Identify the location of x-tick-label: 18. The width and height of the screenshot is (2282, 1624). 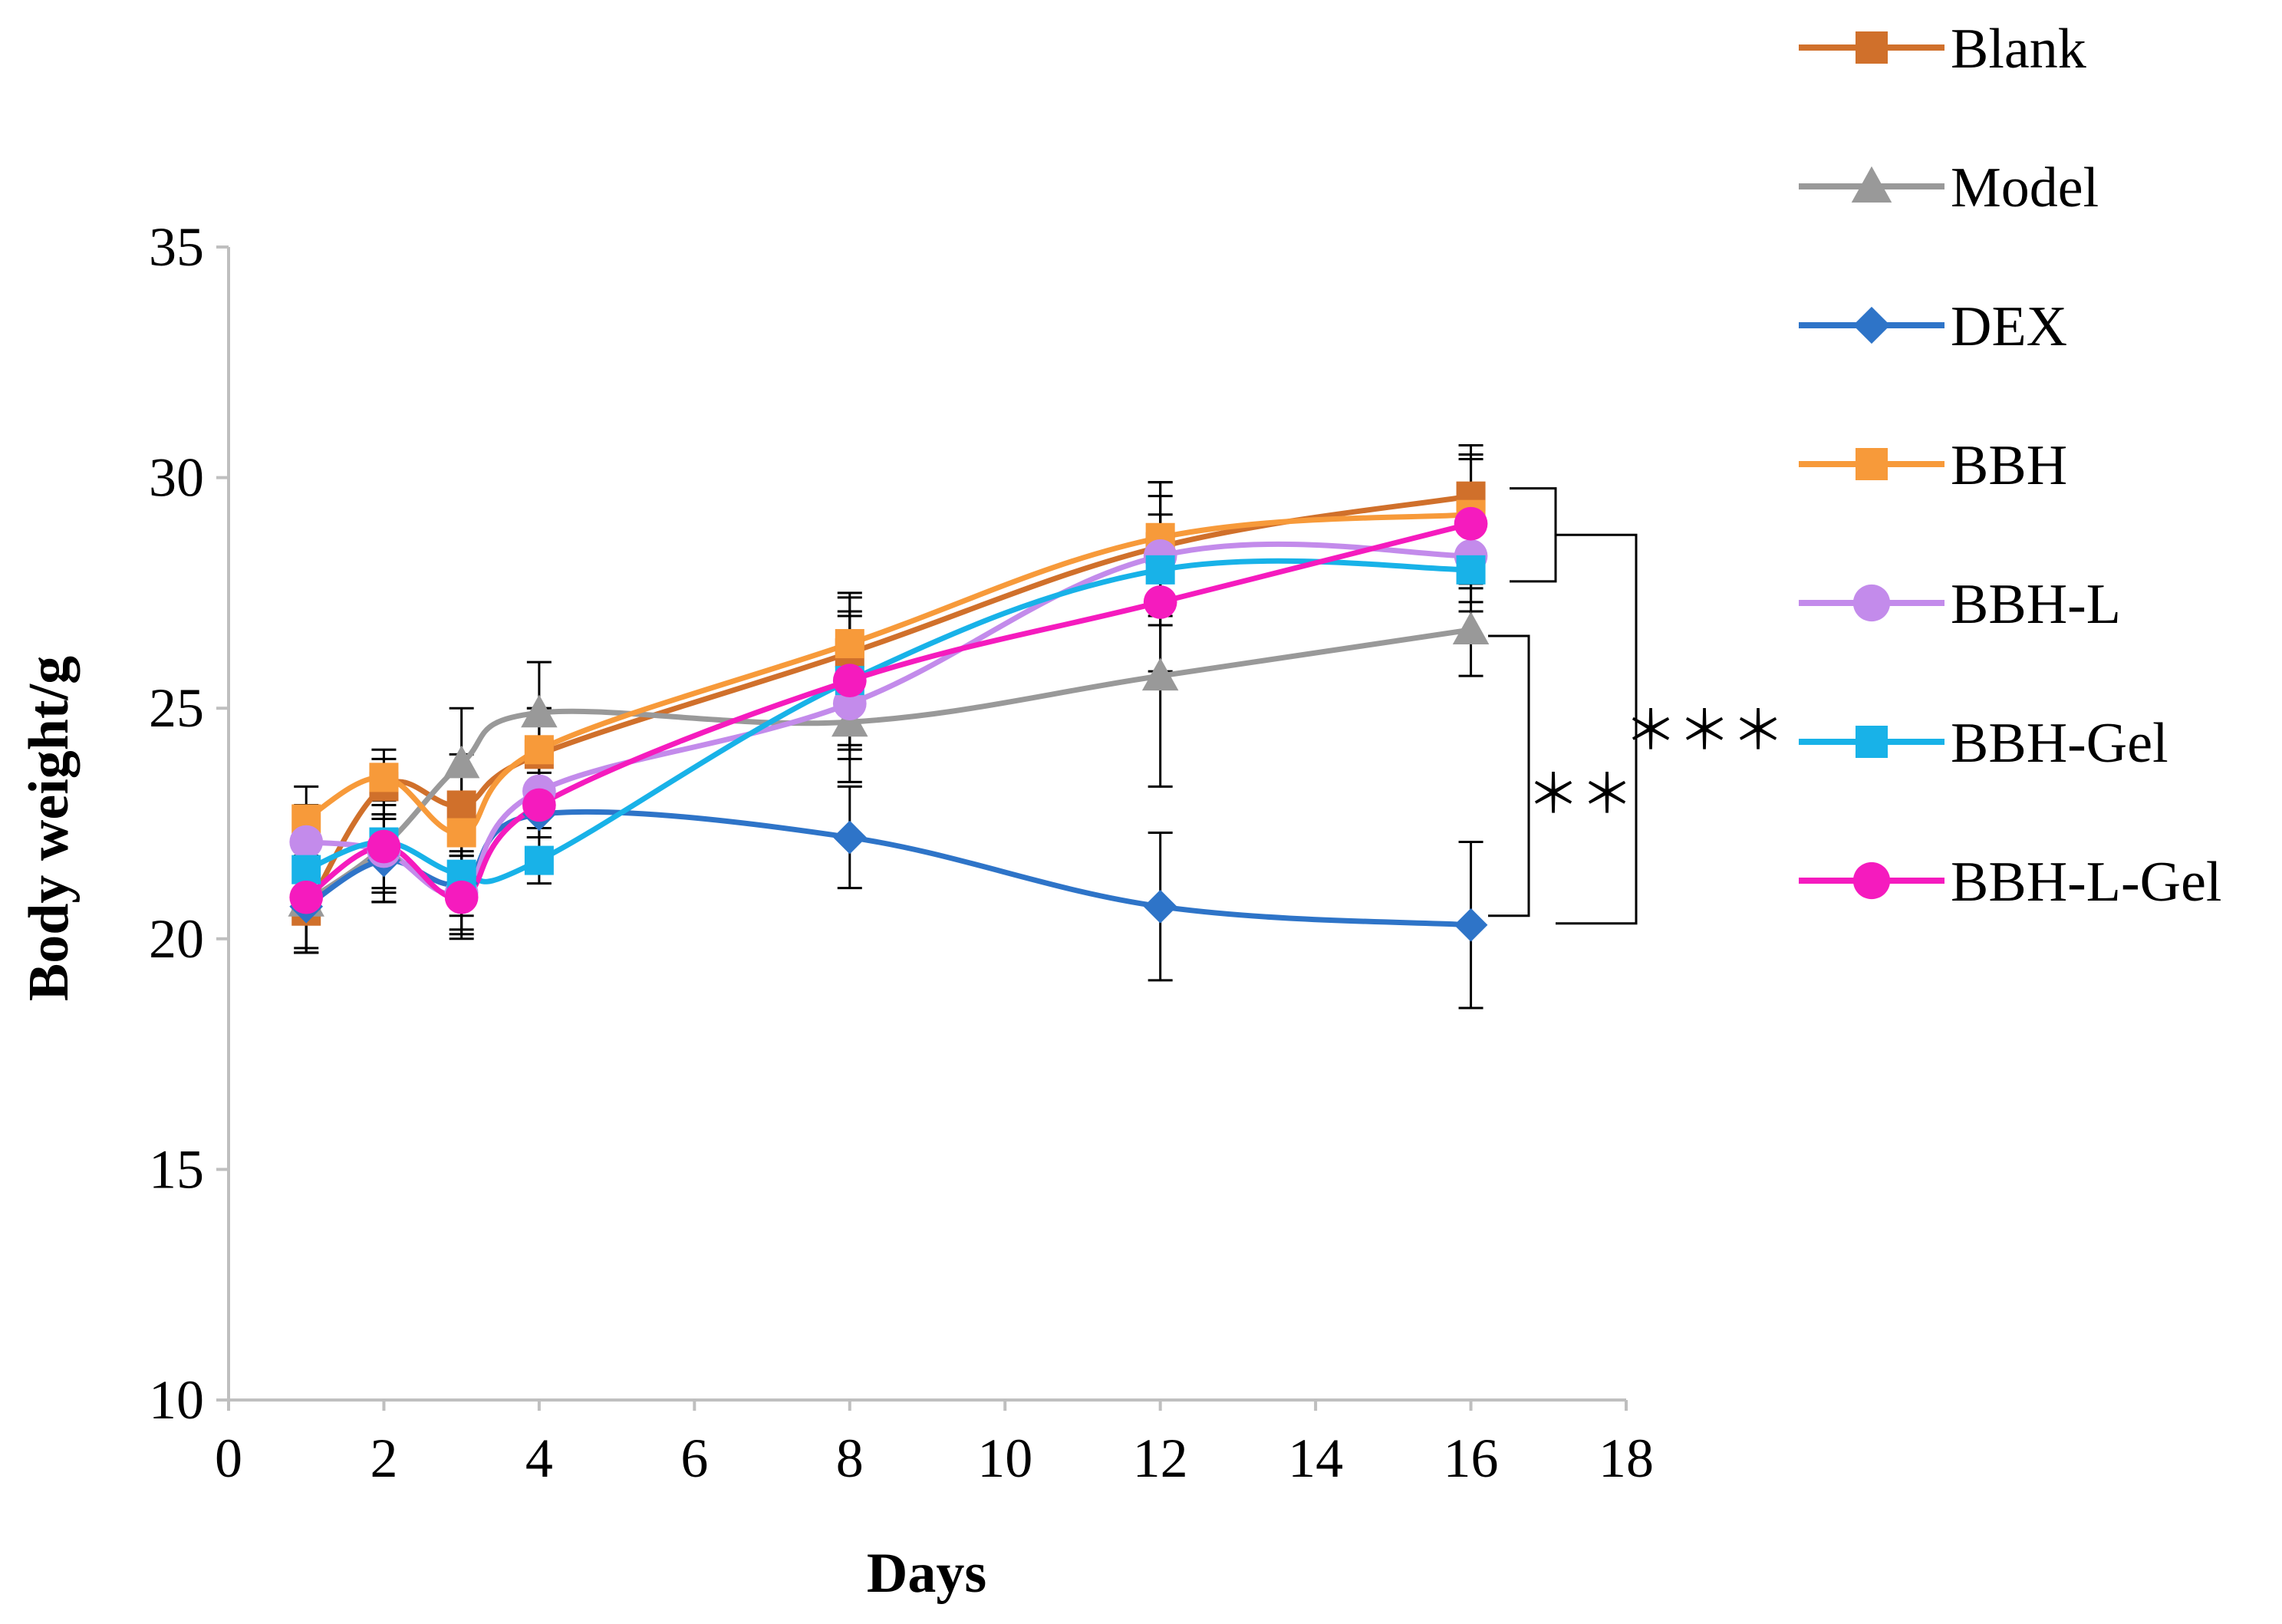
(1626, 1458).